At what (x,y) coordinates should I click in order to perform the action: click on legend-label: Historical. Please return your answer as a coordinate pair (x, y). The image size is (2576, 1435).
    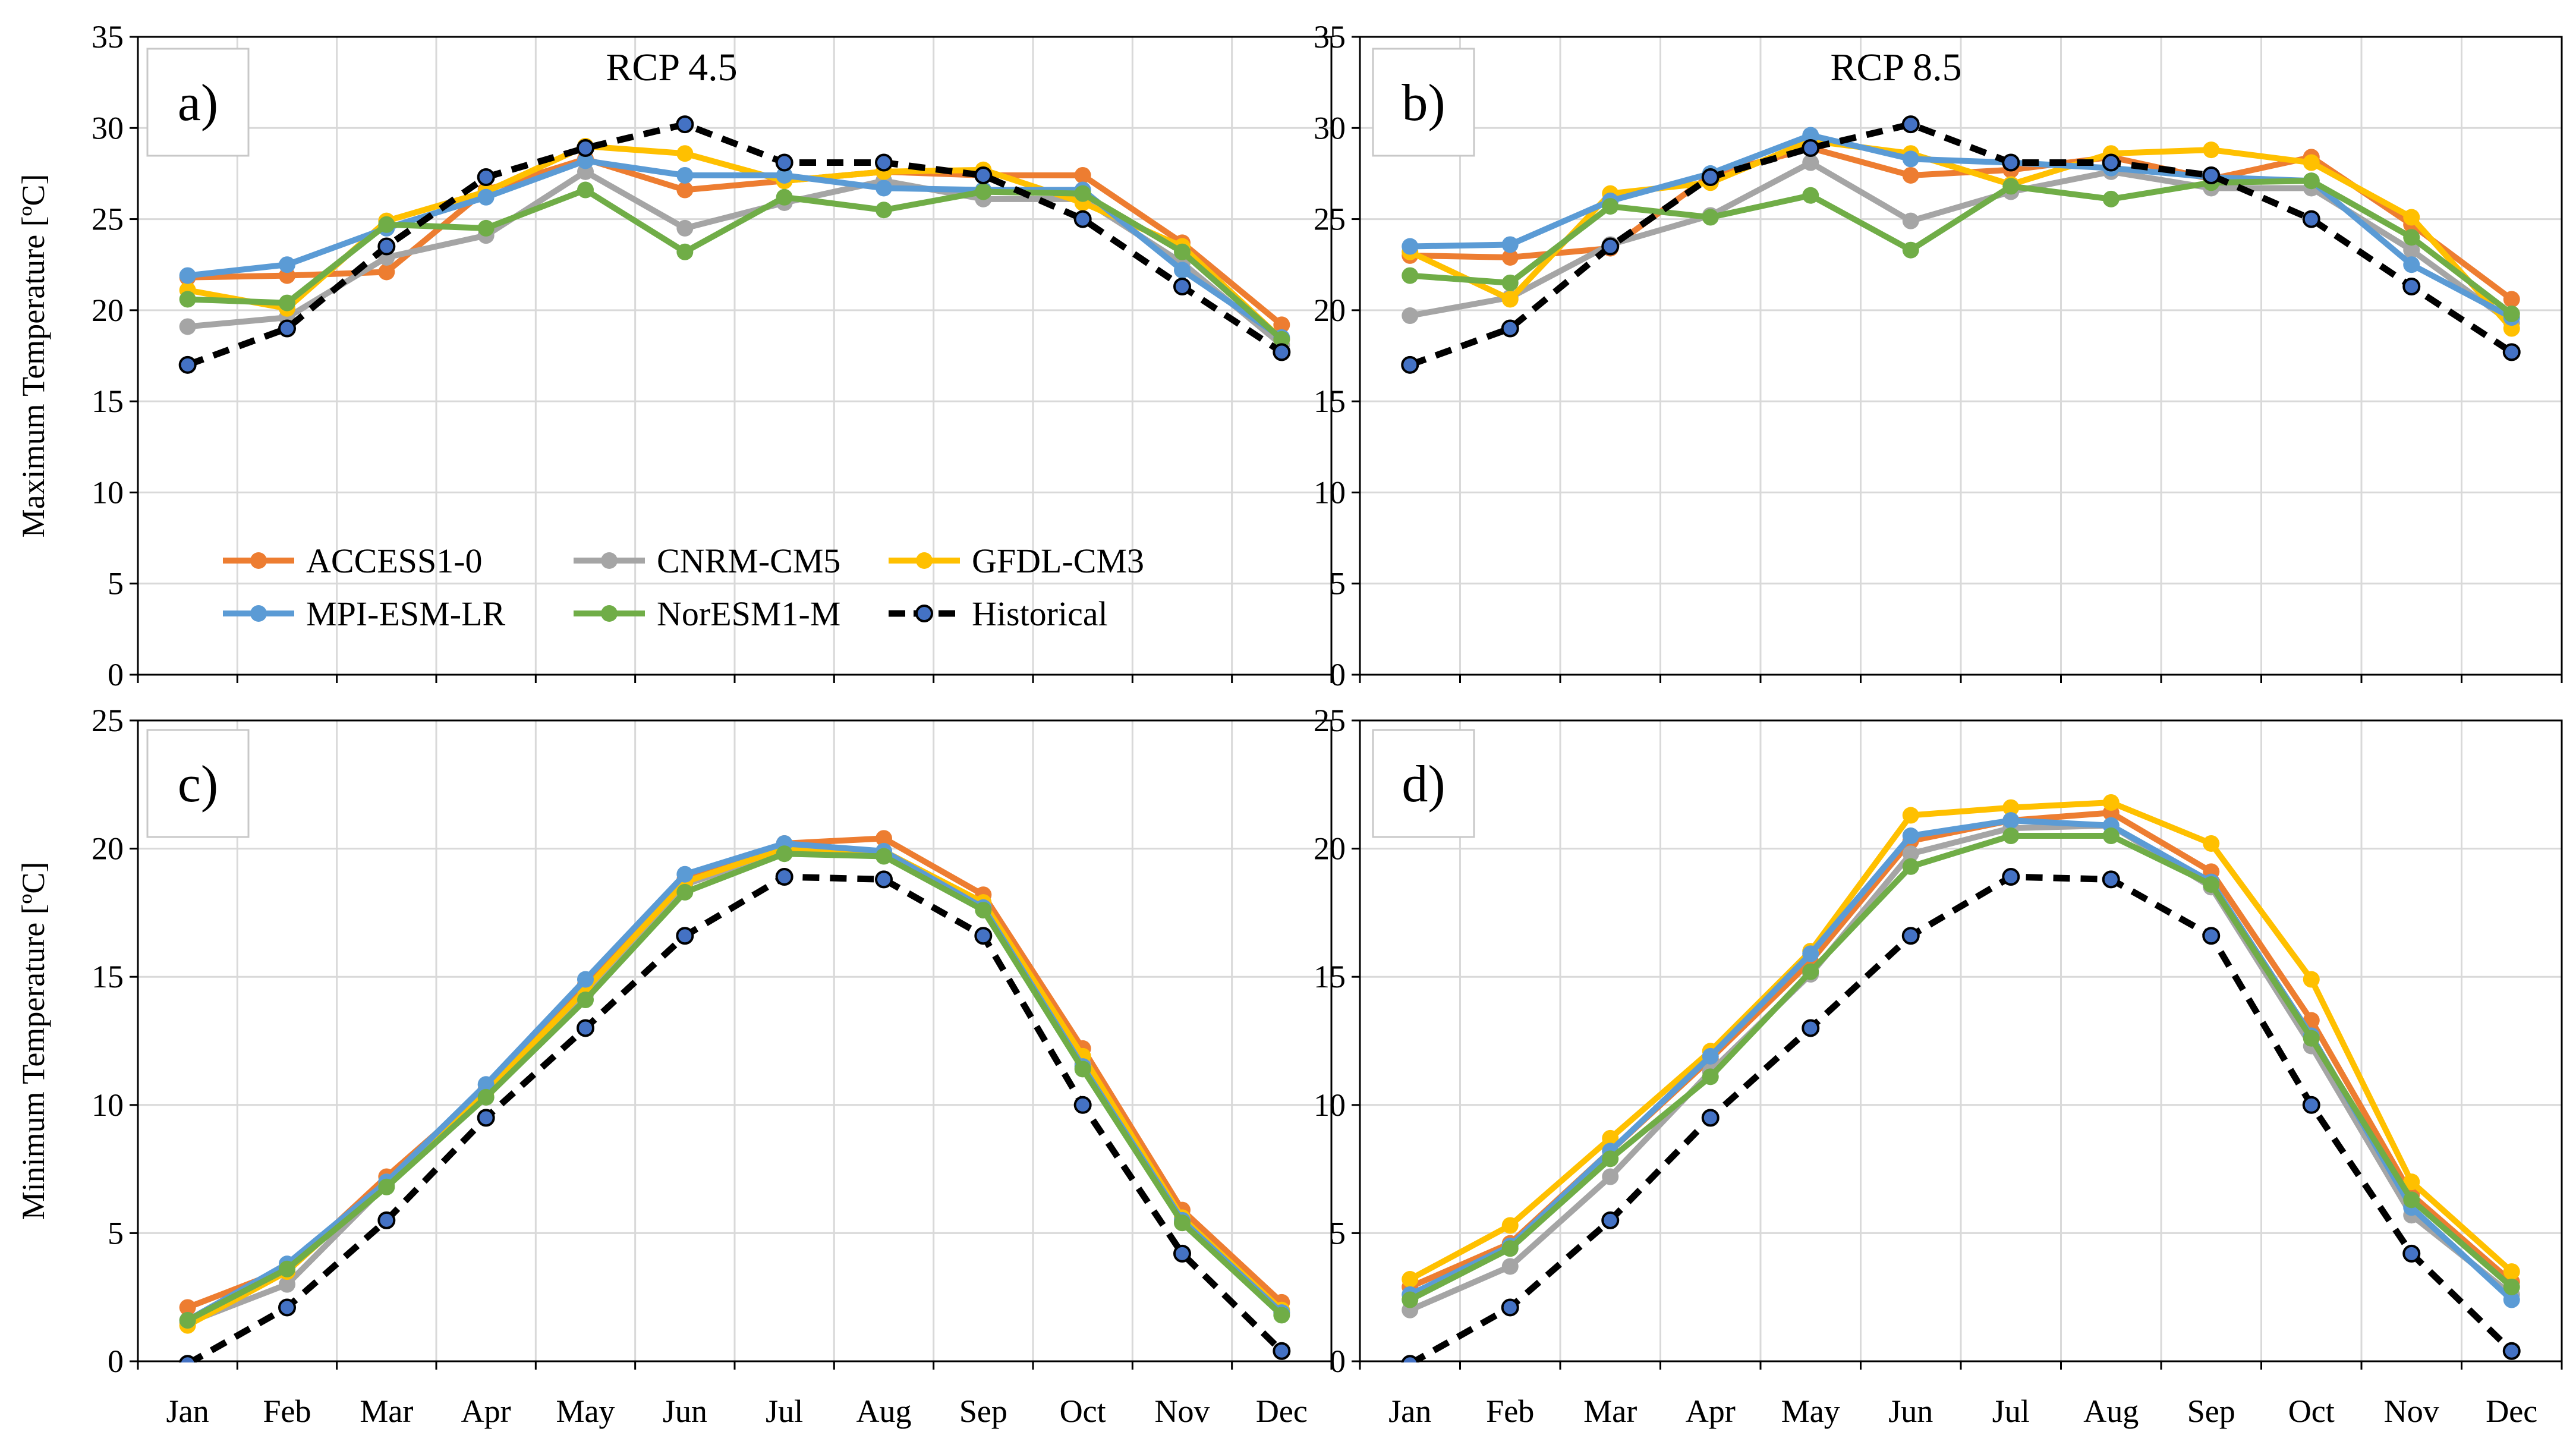
    Looking at the image, I should click on (1040, 613).